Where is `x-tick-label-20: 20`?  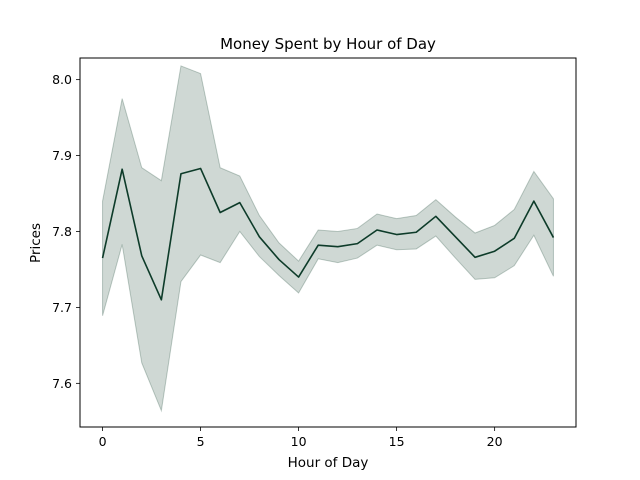
x-tick-label-20: 20 is located at coordinates (495, 441).